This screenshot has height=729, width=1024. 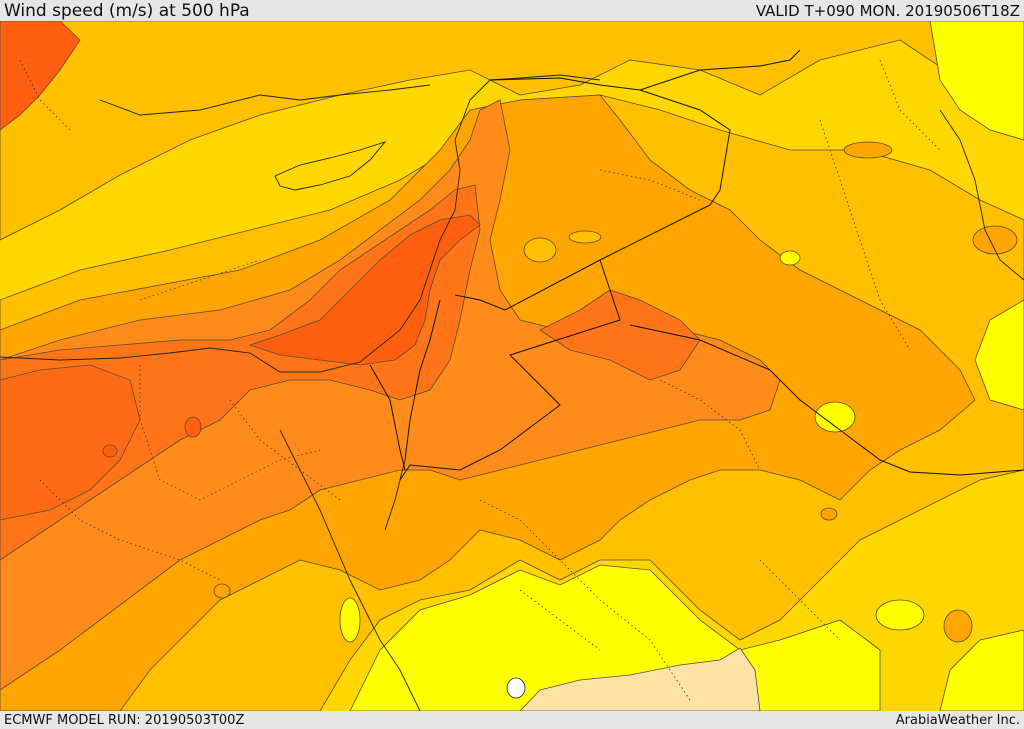 I want to click on credit-label: ArabiaWeather Inc., so click(x=957, y=720).